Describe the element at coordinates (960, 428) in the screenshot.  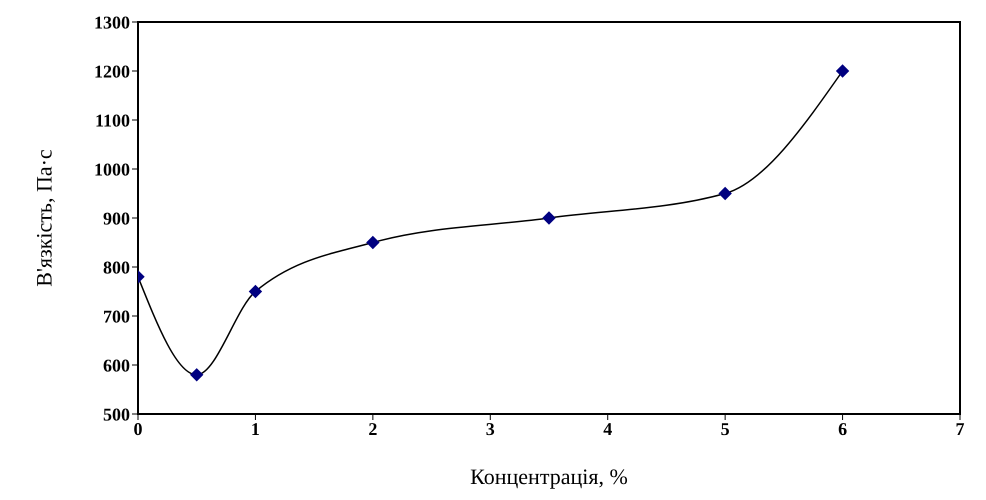
I see `x-tick-label: 7` at that location.